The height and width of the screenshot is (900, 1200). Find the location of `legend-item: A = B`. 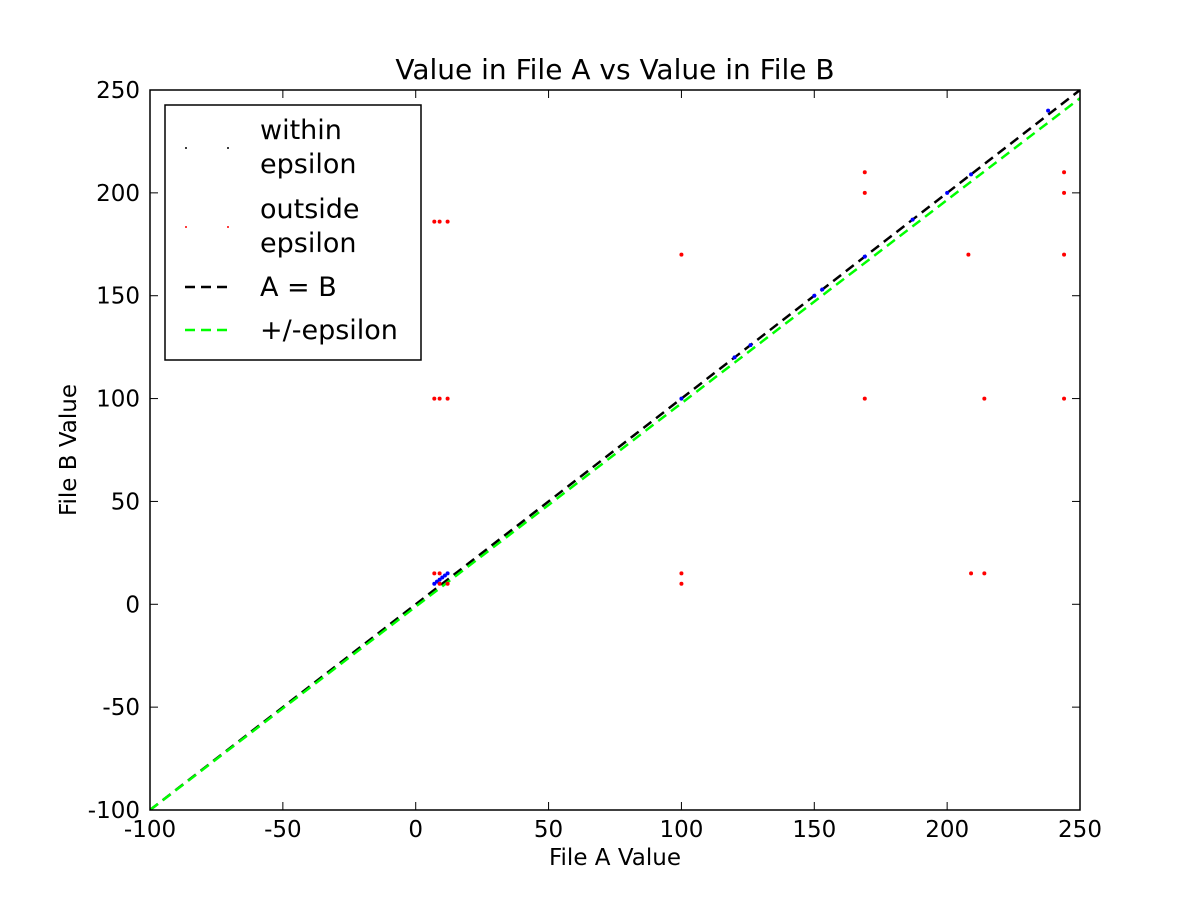

legend-item: A = B is located at coordinates (261, 287).